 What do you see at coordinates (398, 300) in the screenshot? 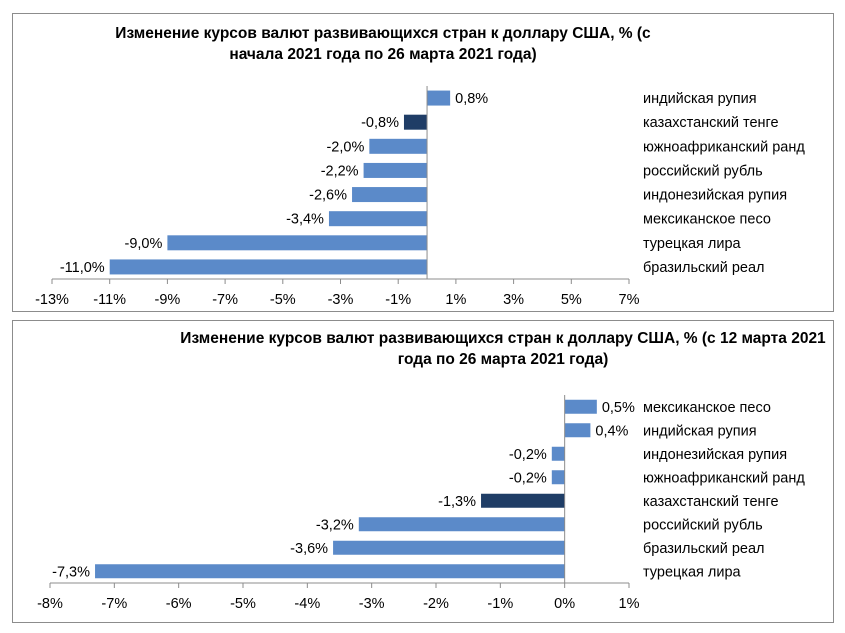
I see `x-tick-label-1-6: -1%` at bounding box center [398, 300].